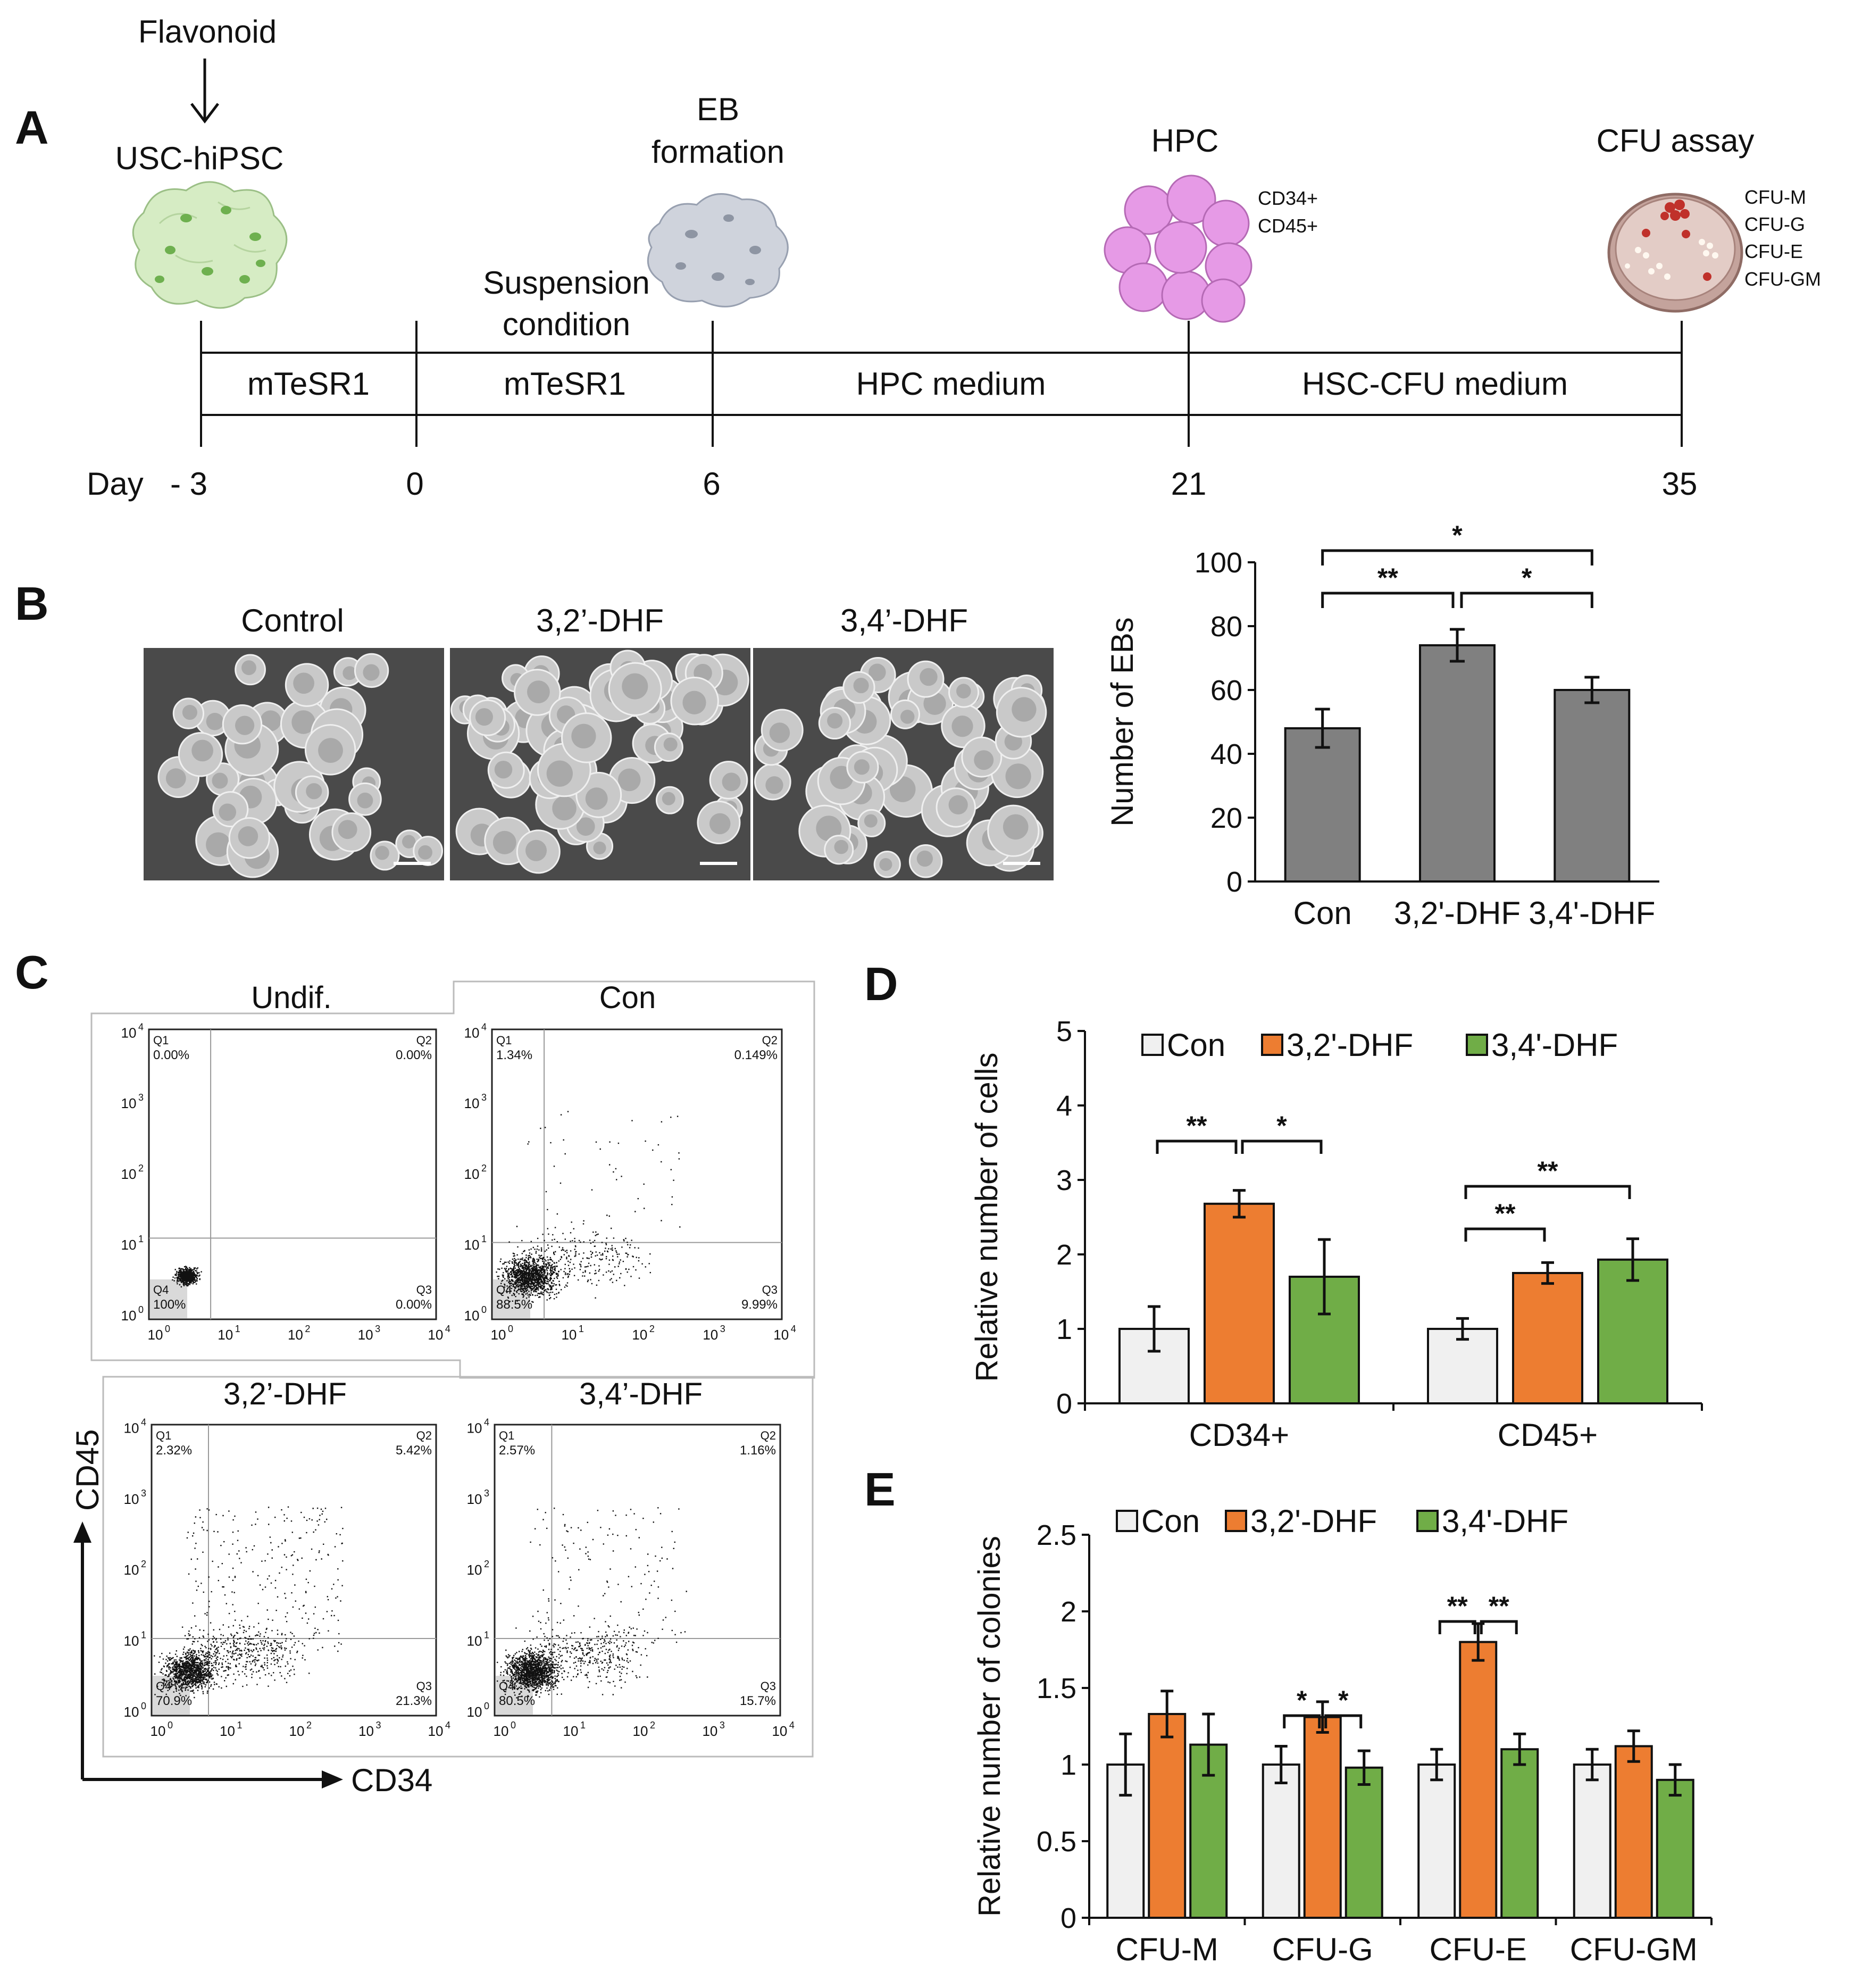 The height and width of the screenshot is (1988, 1854). Describe the element at coordinates (1236, 1521) in the screenshot. I see `legend-swatch` at that location.